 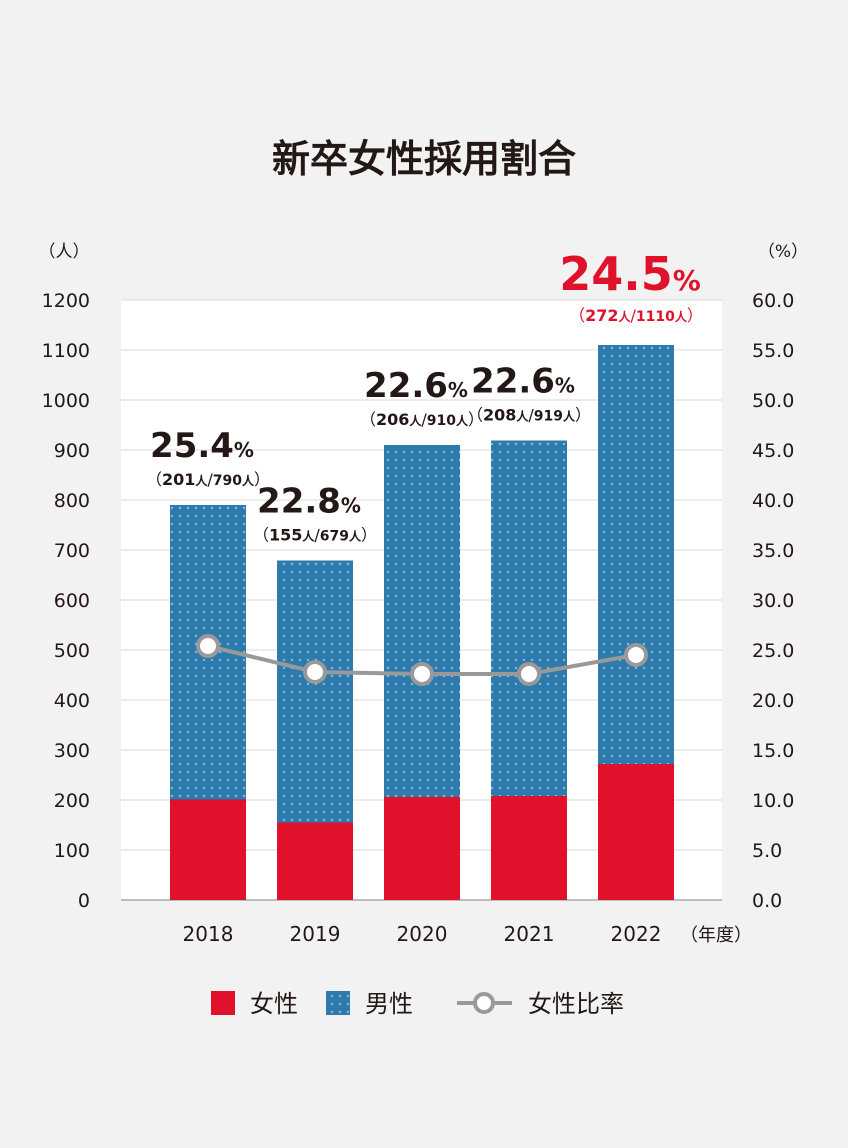 What do you see at coordinates (192, 446) in the screenshot?
I see `rate-value: 25.4` at bounding box center [192, 446].